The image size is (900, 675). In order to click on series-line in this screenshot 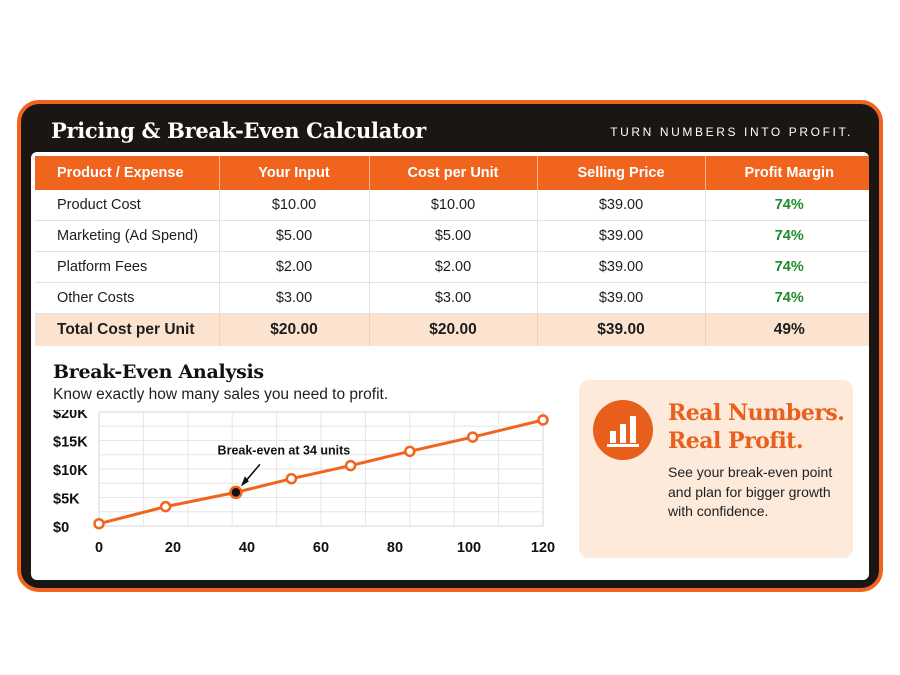, I will do `click(321, 472)`.